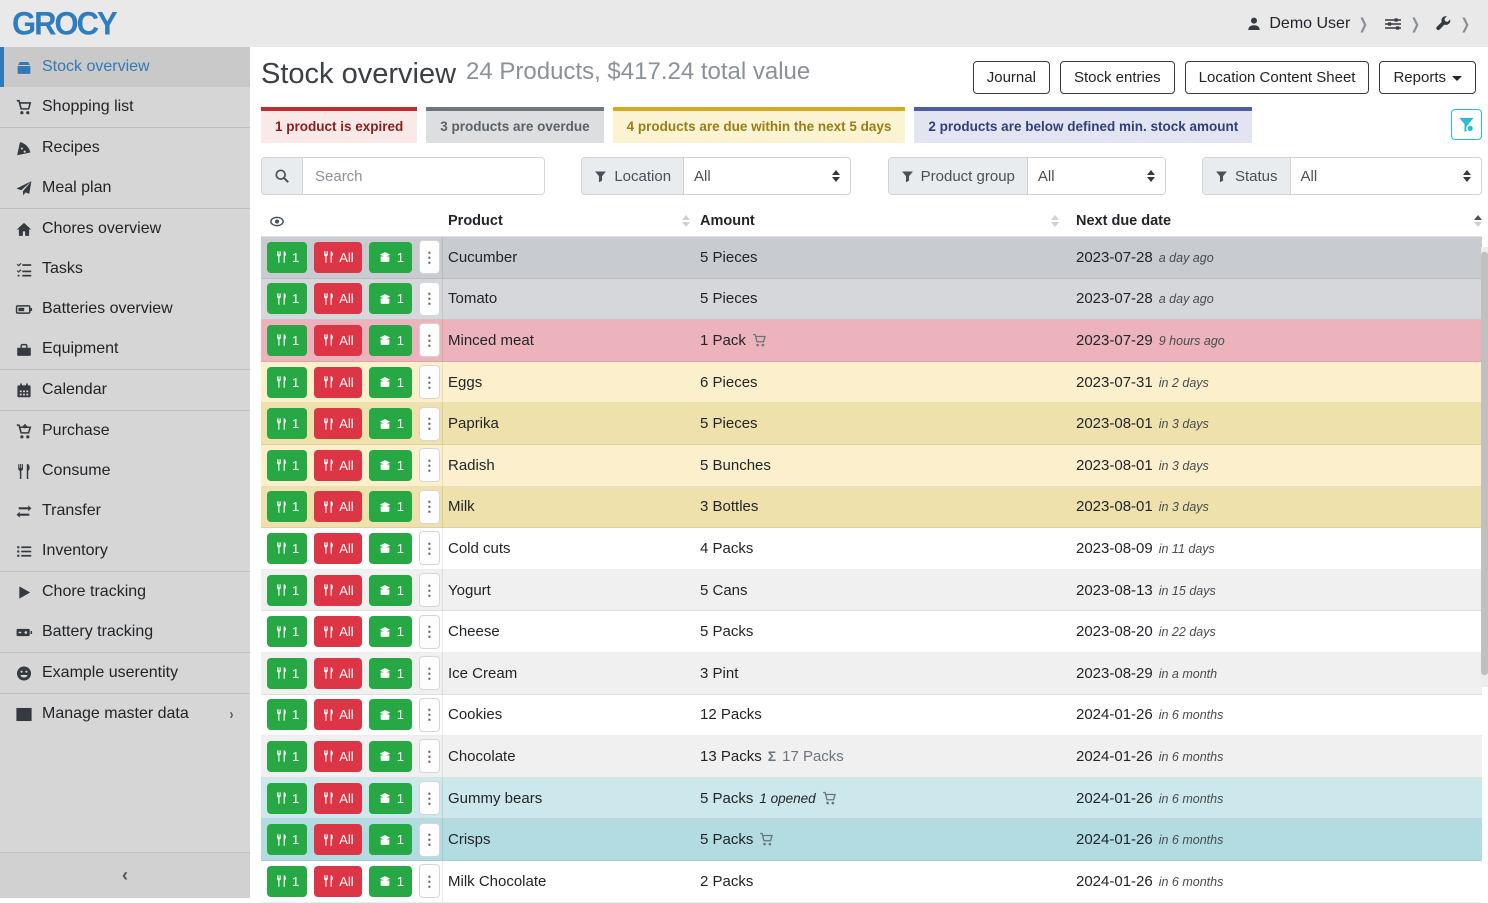 The image size is (1488, 903). I want to click on sidebar-item-inventory: Inventory, so click(125, 551).